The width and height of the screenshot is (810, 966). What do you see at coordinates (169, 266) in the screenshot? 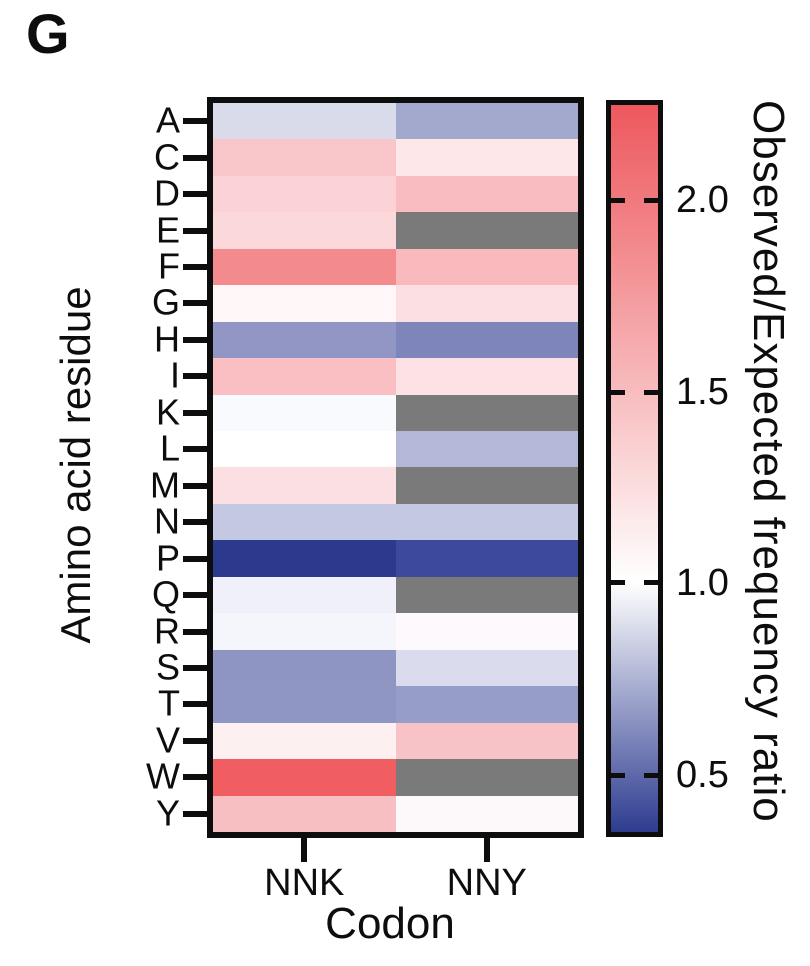
I see `y-tick-label: F` at bounding box center [169, 266].